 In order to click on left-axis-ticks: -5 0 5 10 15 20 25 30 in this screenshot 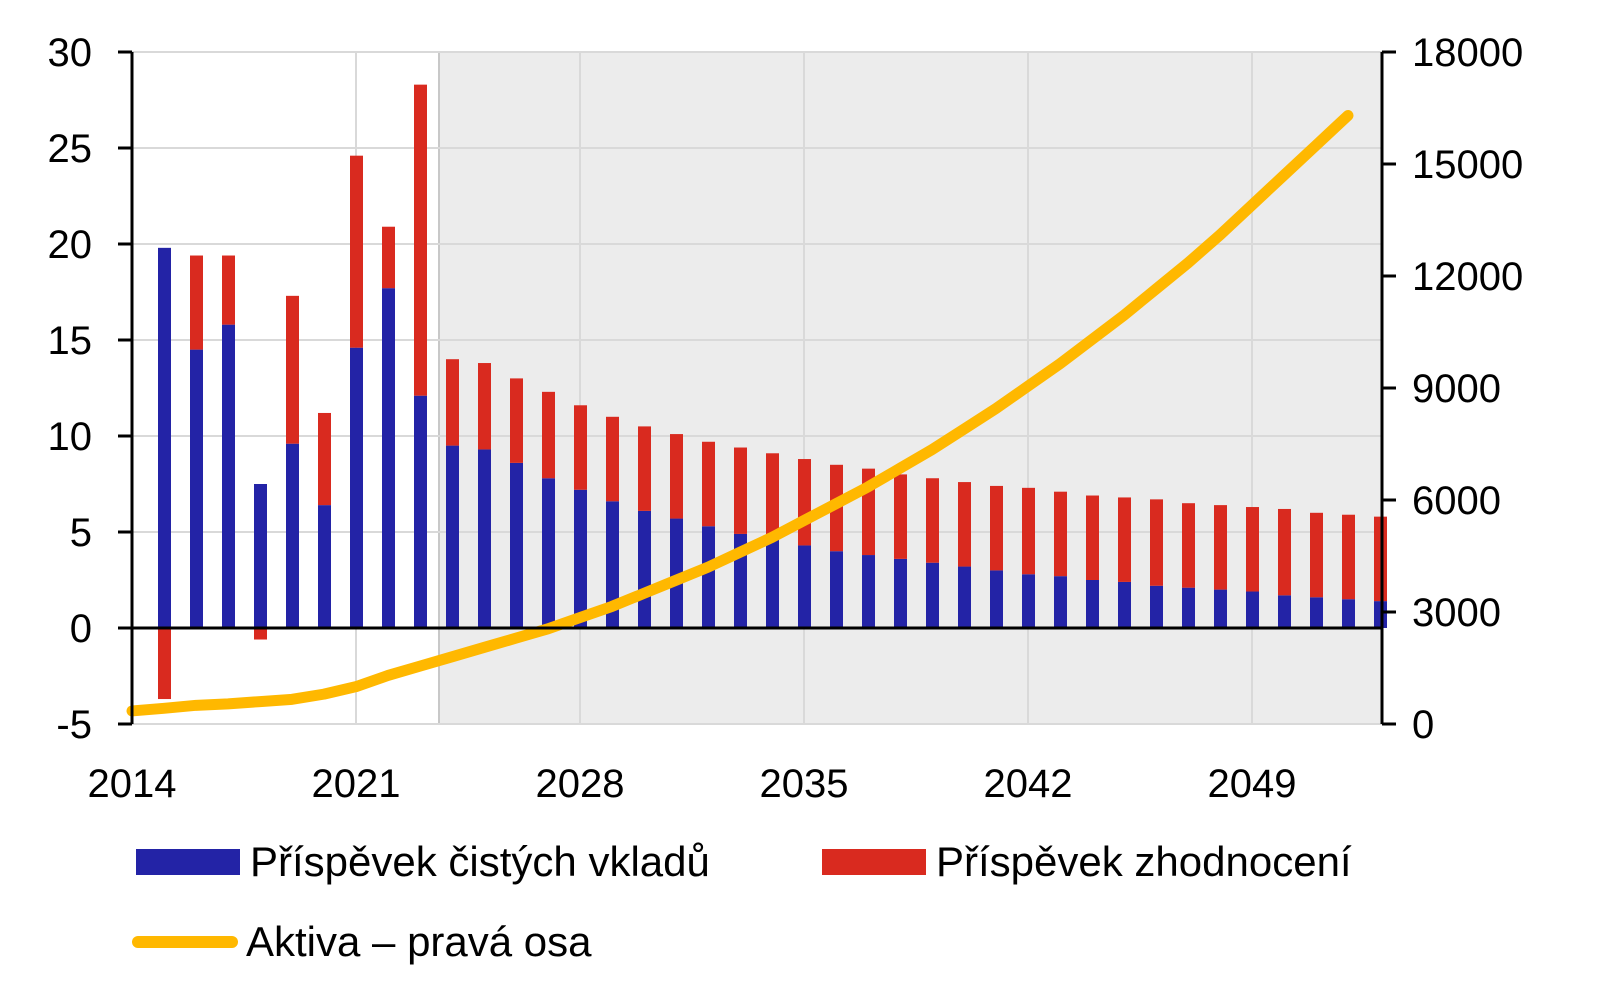, I will do `click(90, 389)`.